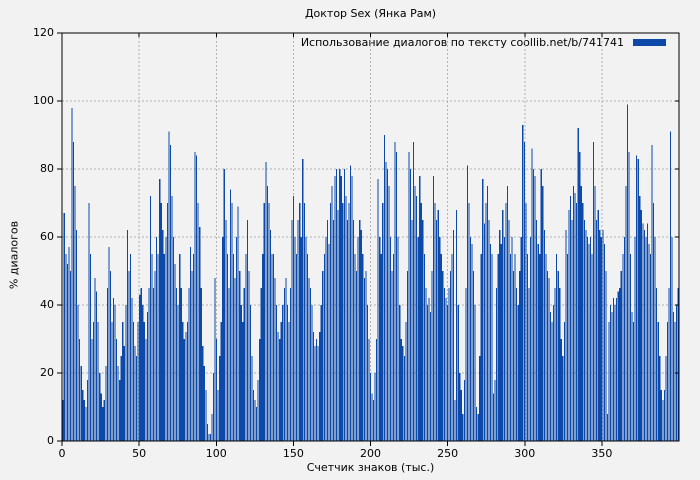  What do you see at coordinates (370, 467) in the screenshot?
I see `x-axis-label: Счетчик знаков (тыс.)` at bounding box center [370, 467].